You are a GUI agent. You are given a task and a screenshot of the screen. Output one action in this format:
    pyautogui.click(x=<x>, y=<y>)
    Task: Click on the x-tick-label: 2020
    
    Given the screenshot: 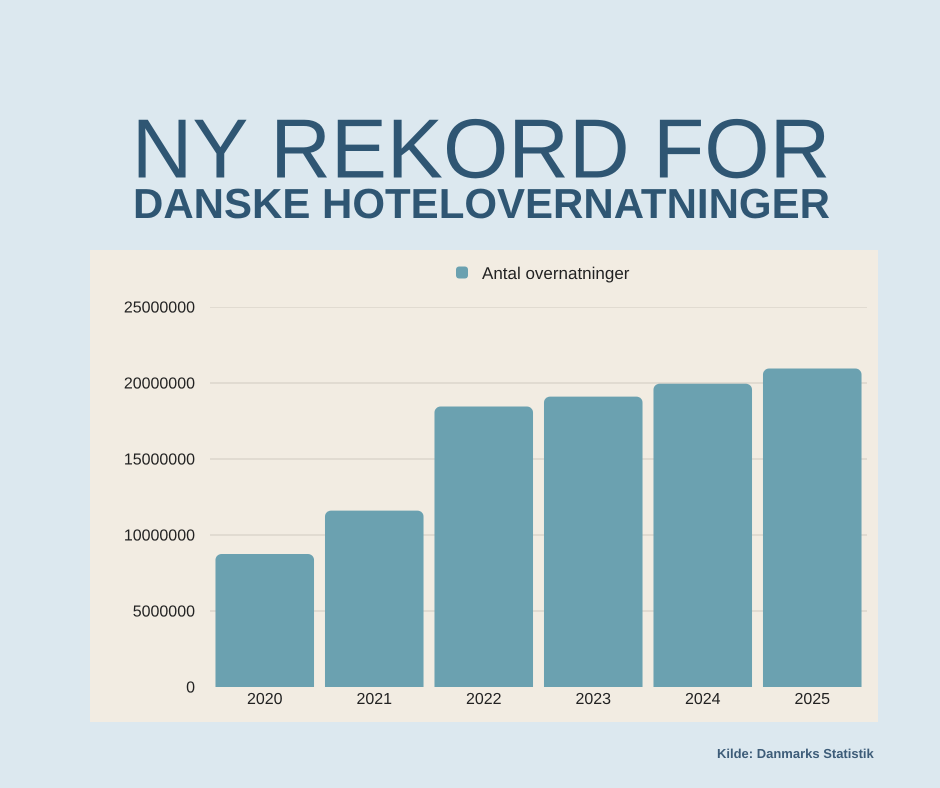 What is the action you would take?
    pyautogui.click(x=264, y=699)
    